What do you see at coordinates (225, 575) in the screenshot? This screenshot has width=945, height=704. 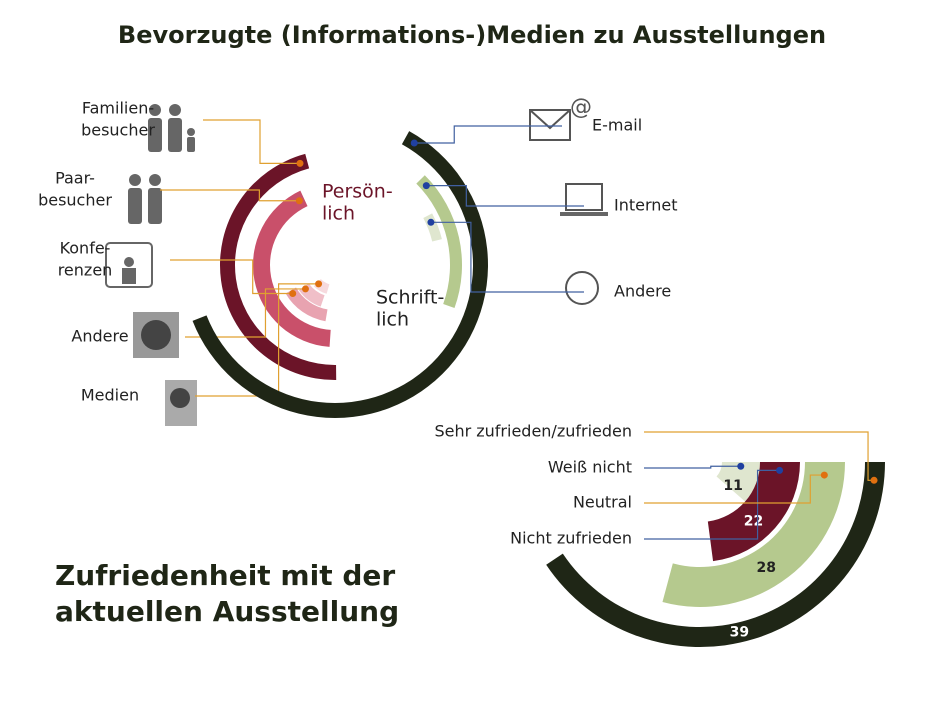 I see `chart-title: Zufriedenheit mit der` at bounding box center [225, 575].